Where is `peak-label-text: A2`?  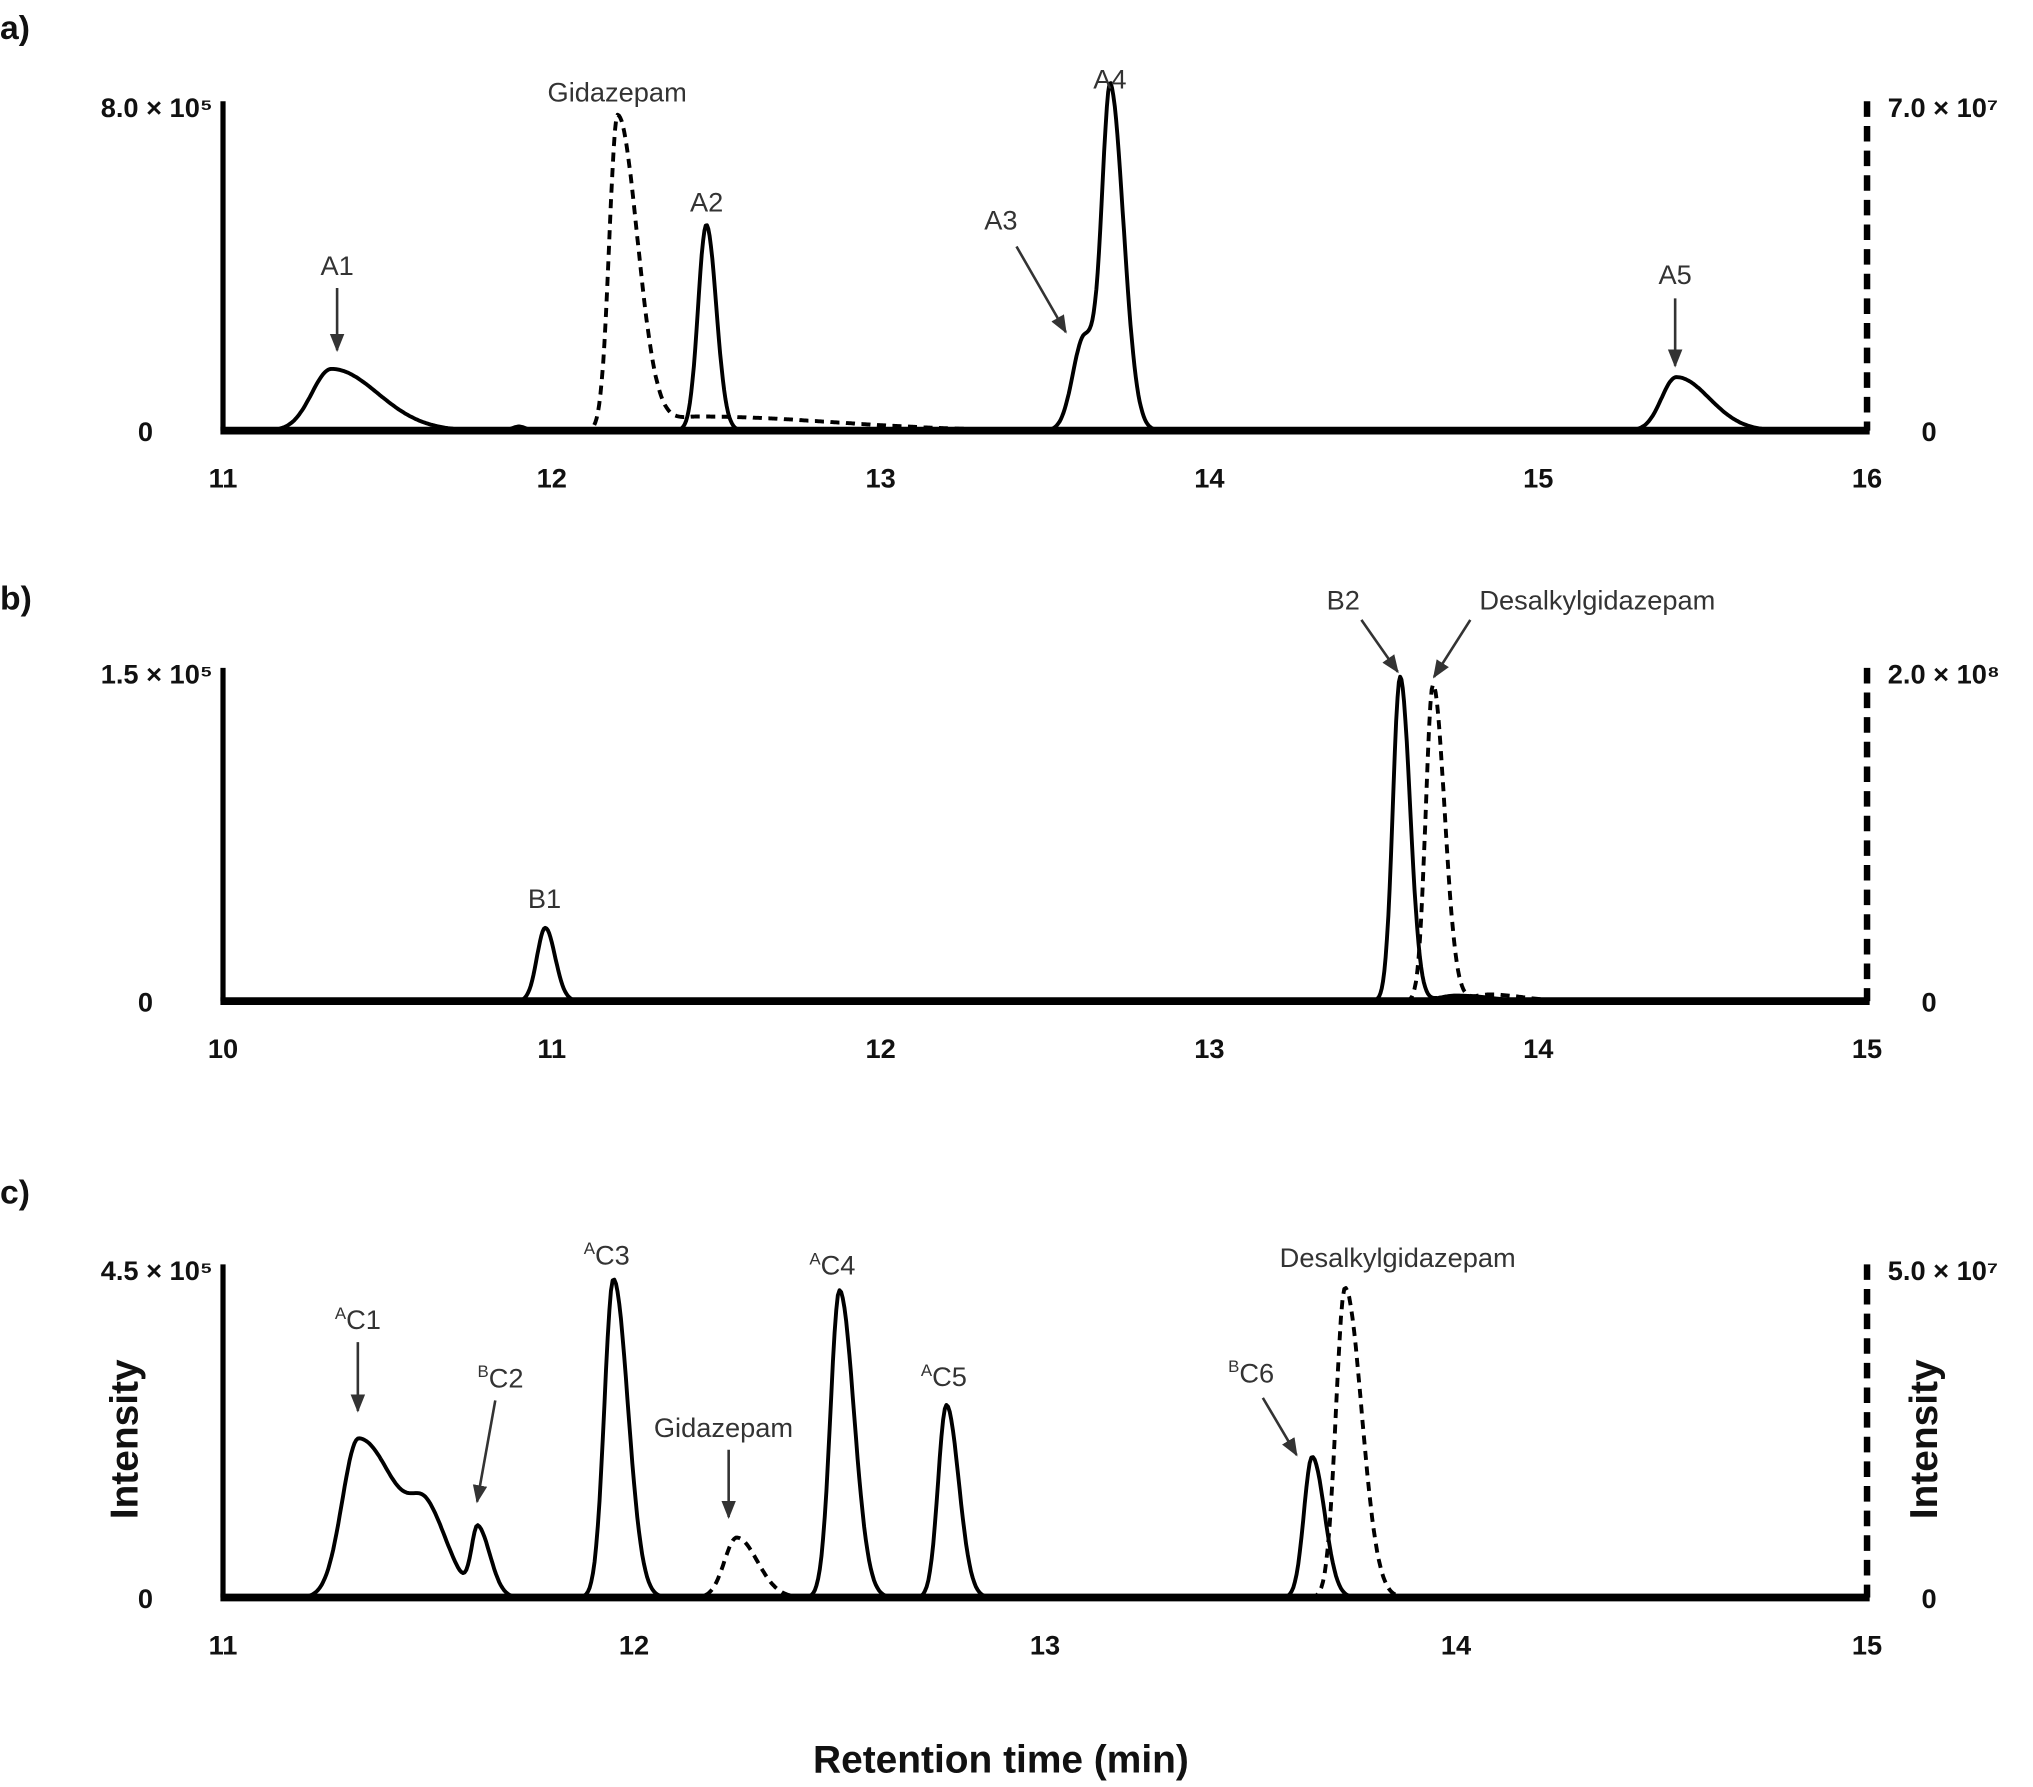 peak-label-text: A2 is located at coordinates (706, 202).